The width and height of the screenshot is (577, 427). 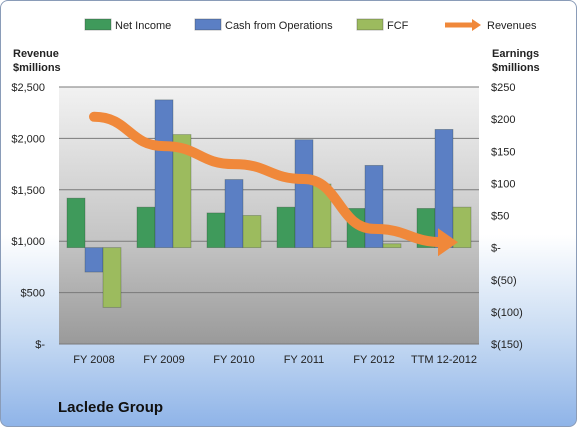 I want to click on left-axis-title-line: Revenue, so click(x=36, y=54).